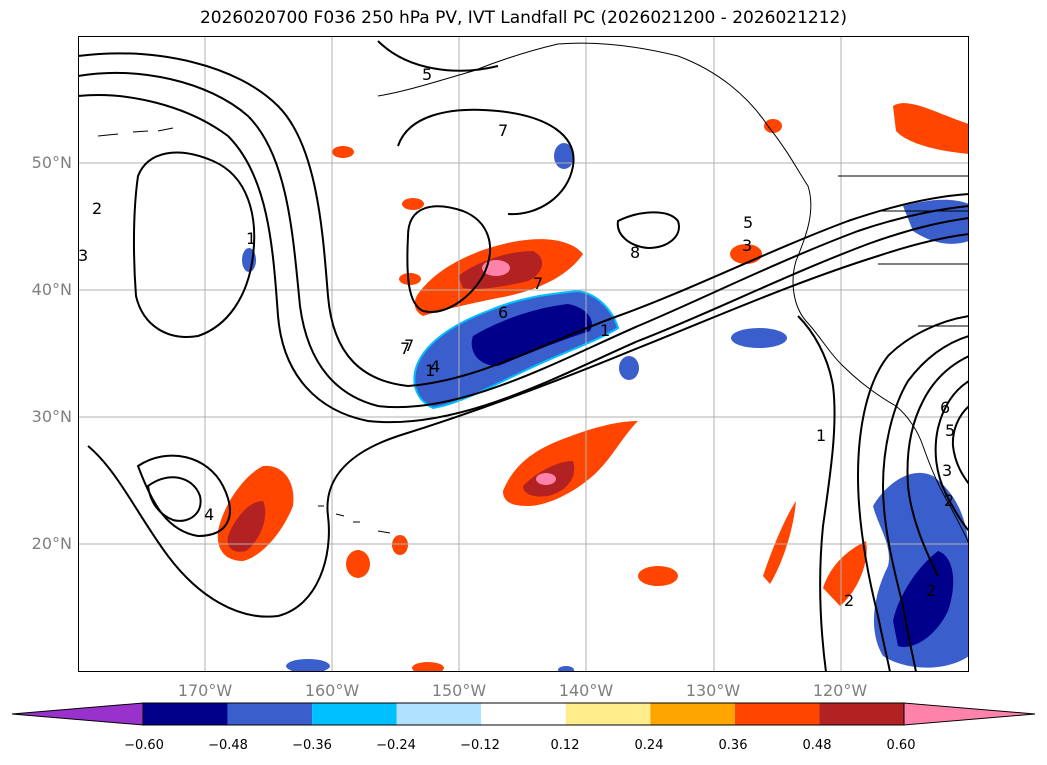 The height and width of the screenshot is (765, 1047). Describe the element at coordinates (51, 416) in the screenshot. I see `lat-label-30n: 30°N` at that location.